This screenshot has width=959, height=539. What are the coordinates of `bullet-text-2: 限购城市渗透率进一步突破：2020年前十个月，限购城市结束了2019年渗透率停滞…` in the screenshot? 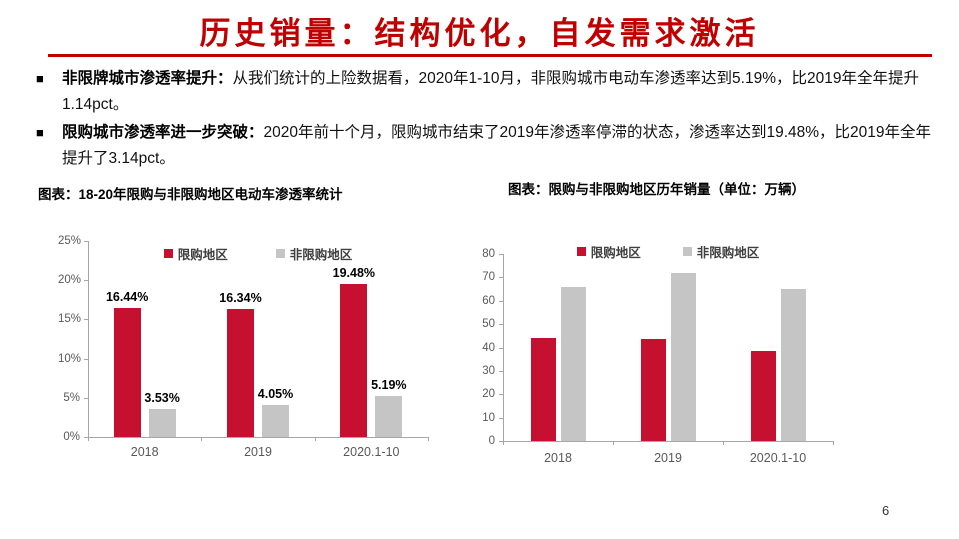 It's located at (499, 146).